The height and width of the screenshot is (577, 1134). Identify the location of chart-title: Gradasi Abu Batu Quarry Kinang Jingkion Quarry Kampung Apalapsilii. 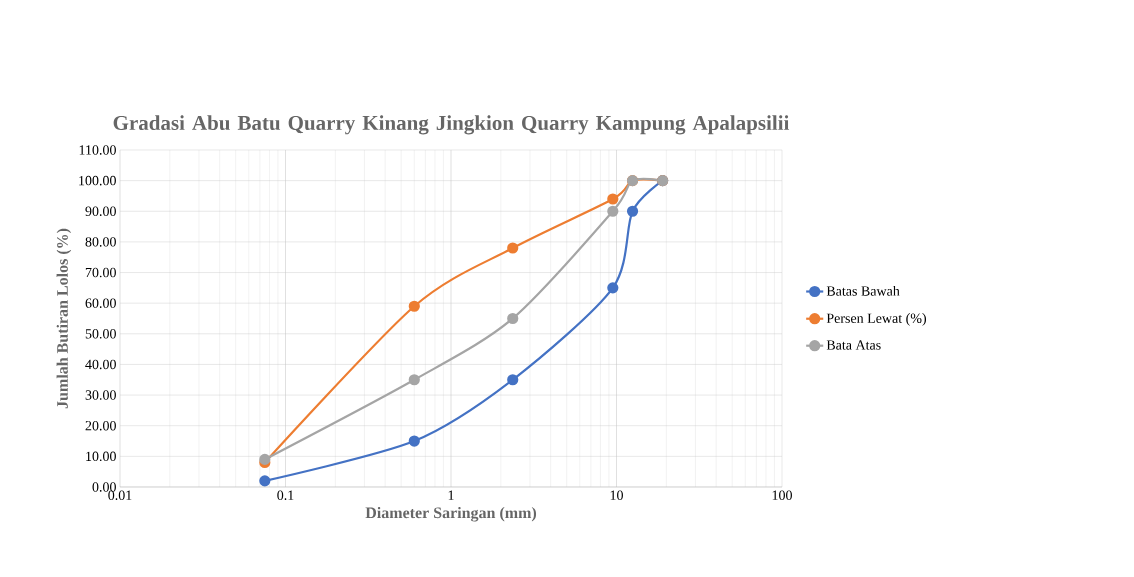
(451, 125).